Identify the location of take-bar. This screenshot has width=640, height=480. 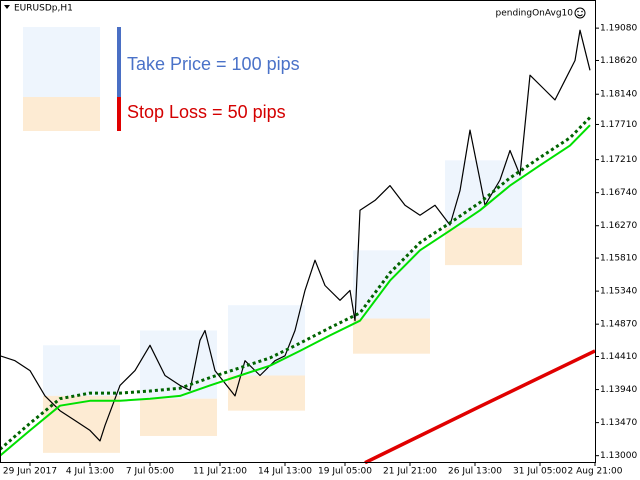
(119, 62).